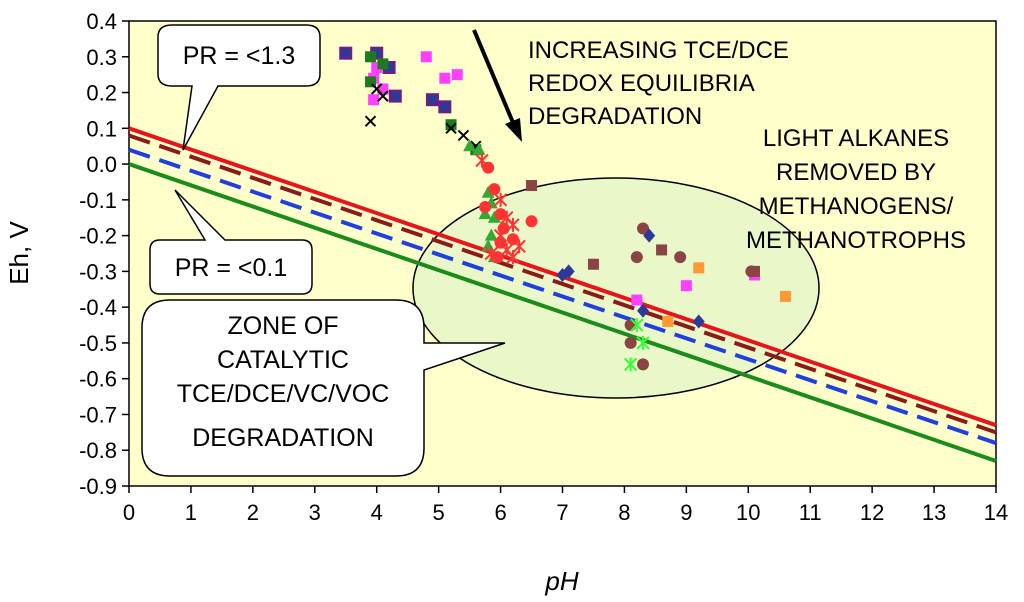 The image size is (1024, 602). What do you see at coordinates (101, 128) in the screenshot?
I see `y-tick-label: 0.1` at bounding box center [101, 128].